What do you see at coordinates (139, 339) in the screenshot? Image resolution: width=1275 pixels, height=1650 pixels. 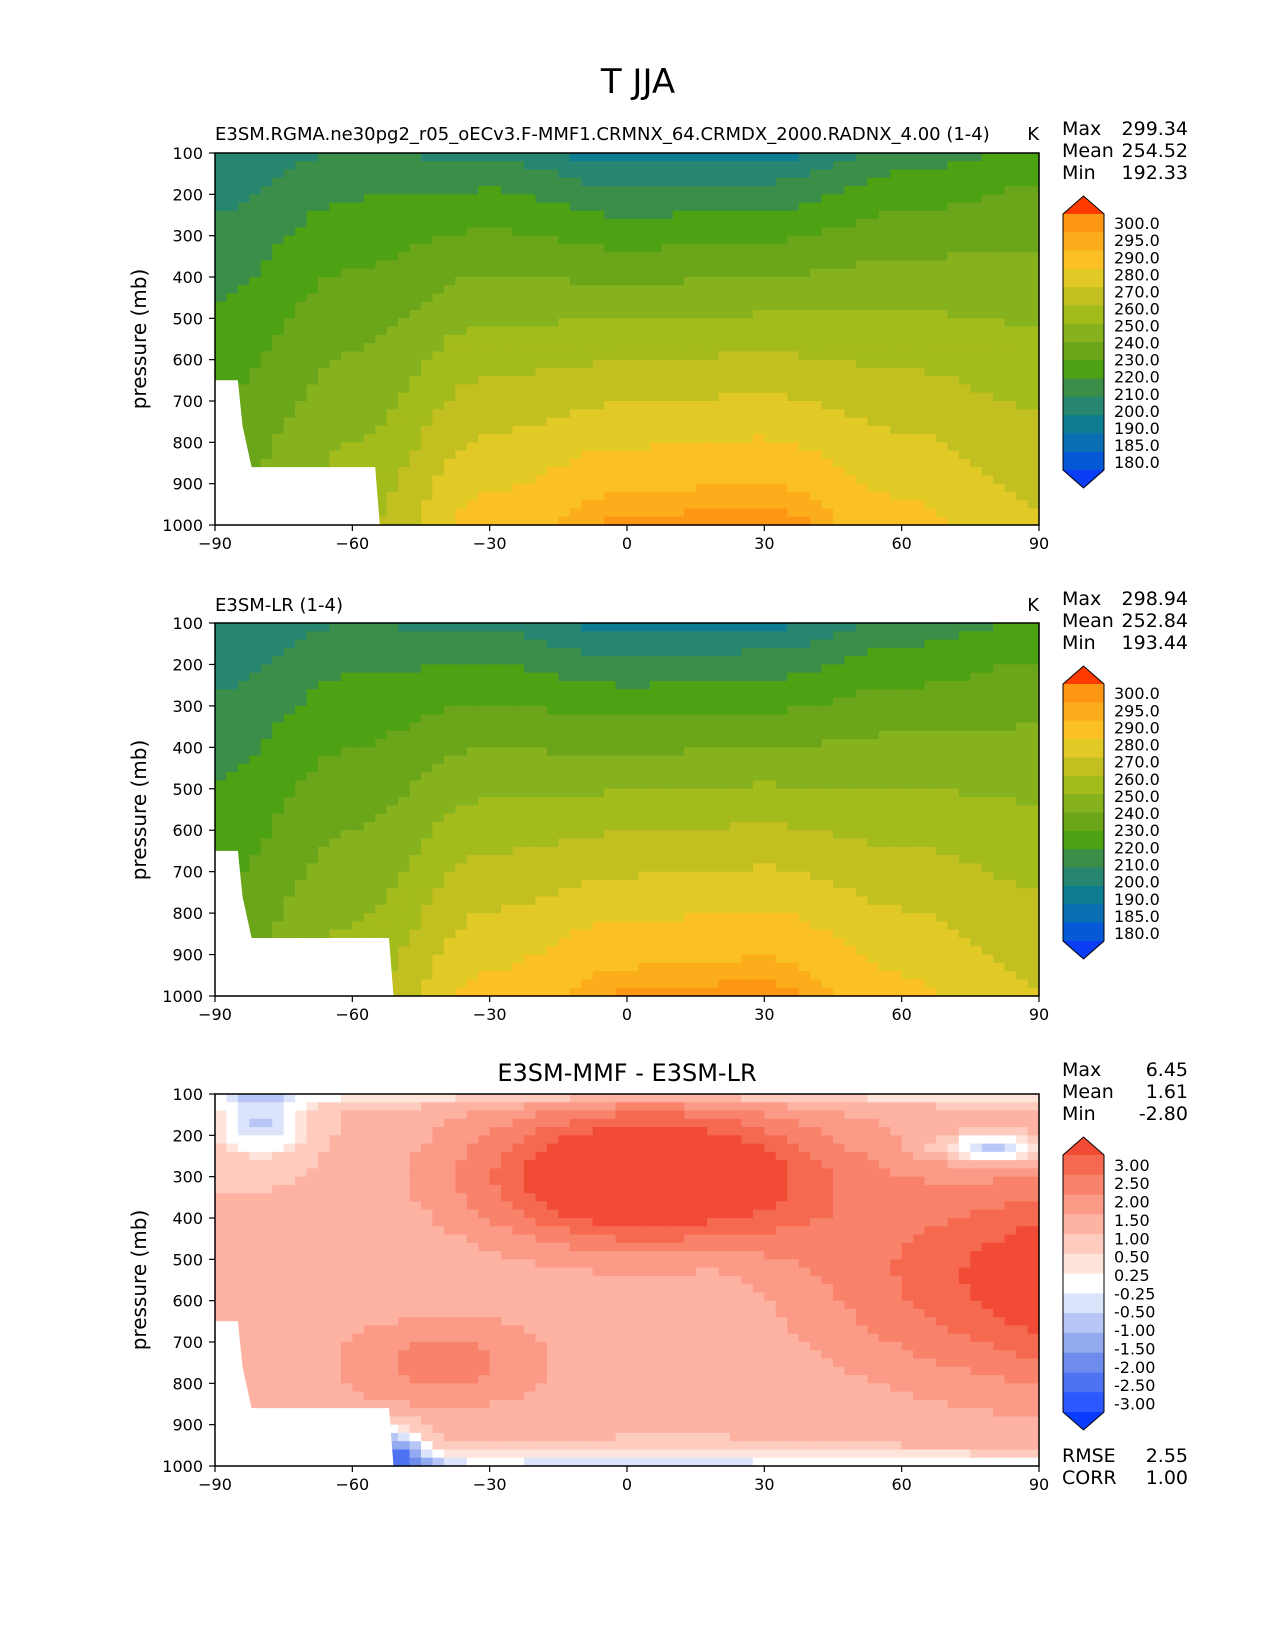 I see `panel-test-ylabel: pressure (mb)` at bounding box center [139, 339].